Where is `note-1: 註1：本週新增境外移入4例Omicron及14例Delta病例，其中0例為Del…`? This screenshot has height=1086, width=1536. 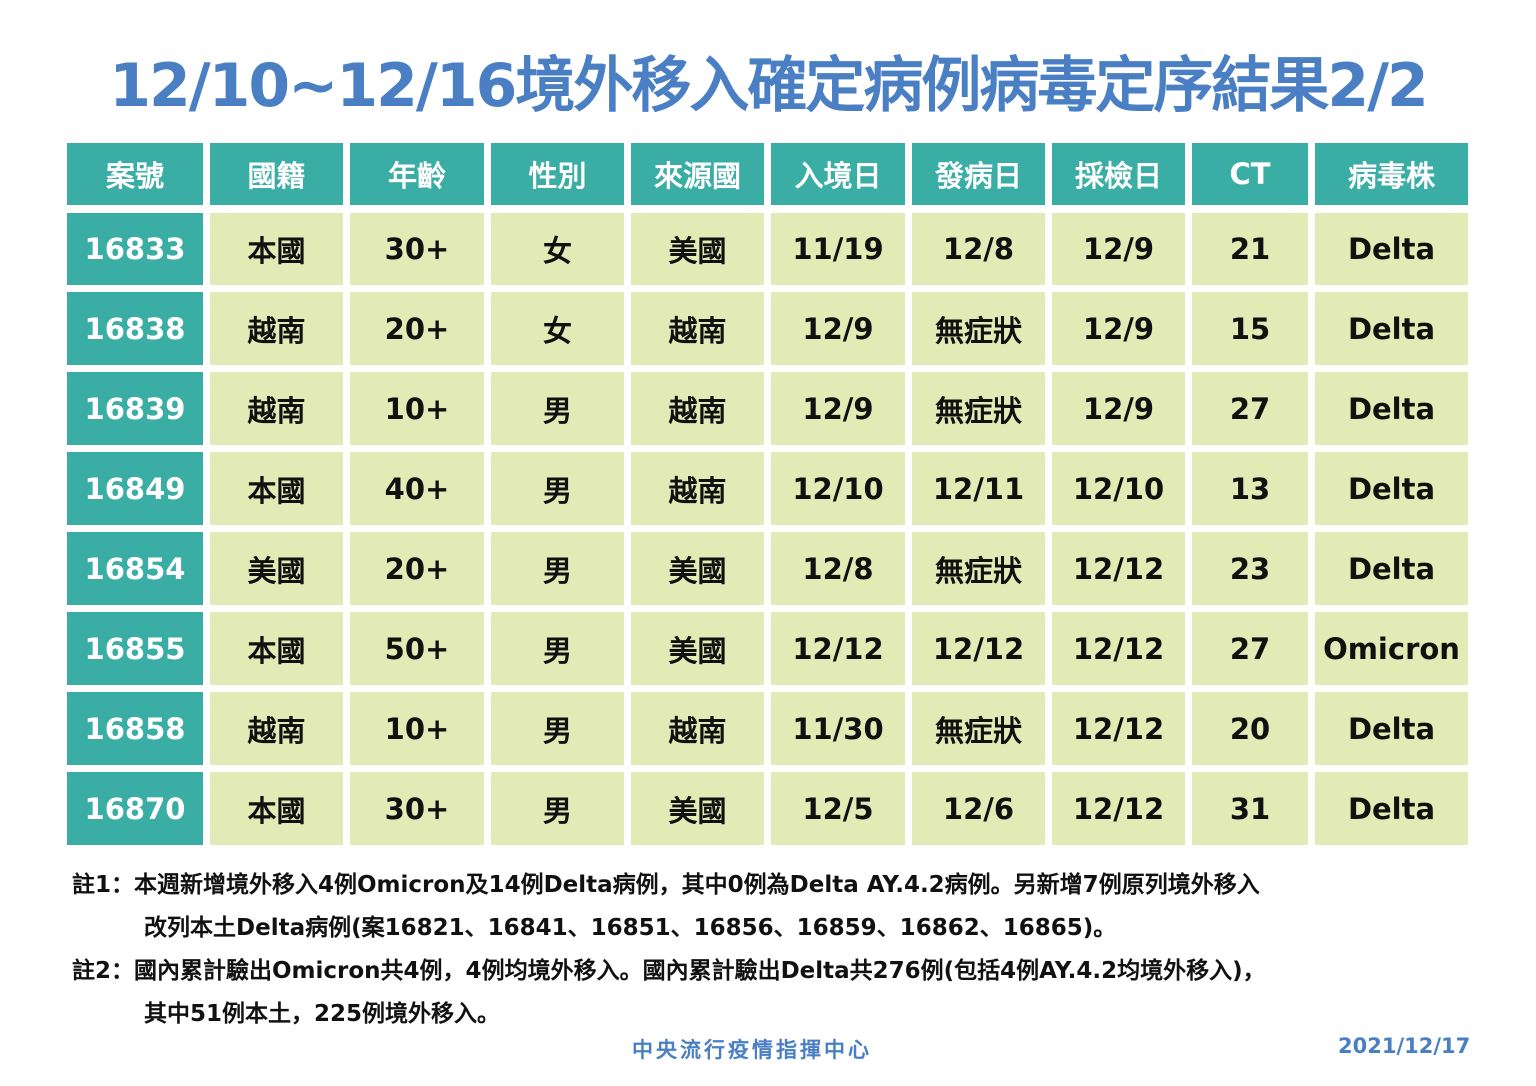
note-1: 註1：本週新增境外移入4例Omicron及14例Delta病例，其中0例為Del… is located at coordinates (772, 907).